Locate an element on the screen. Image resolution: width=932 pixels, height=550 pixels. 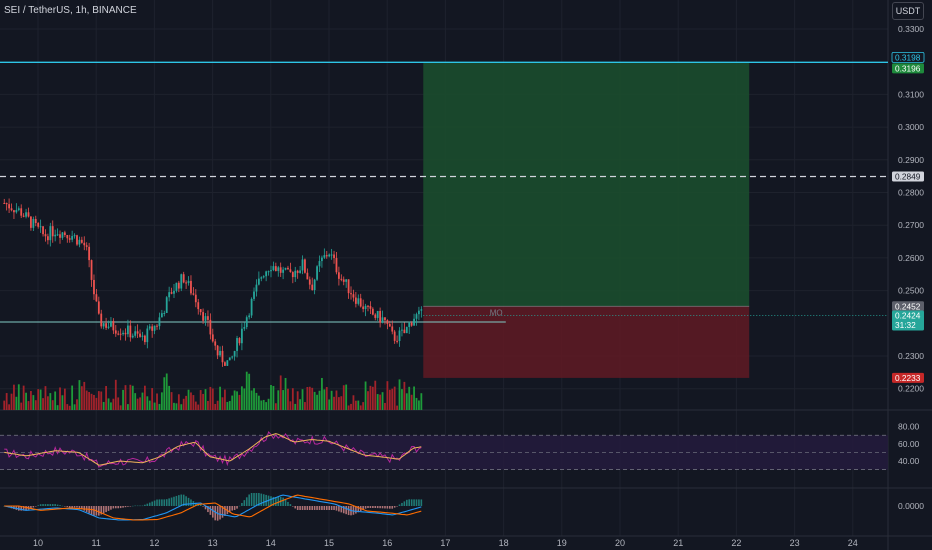
price-tick-label: 0.2300 is located at coordinates (911, 356).